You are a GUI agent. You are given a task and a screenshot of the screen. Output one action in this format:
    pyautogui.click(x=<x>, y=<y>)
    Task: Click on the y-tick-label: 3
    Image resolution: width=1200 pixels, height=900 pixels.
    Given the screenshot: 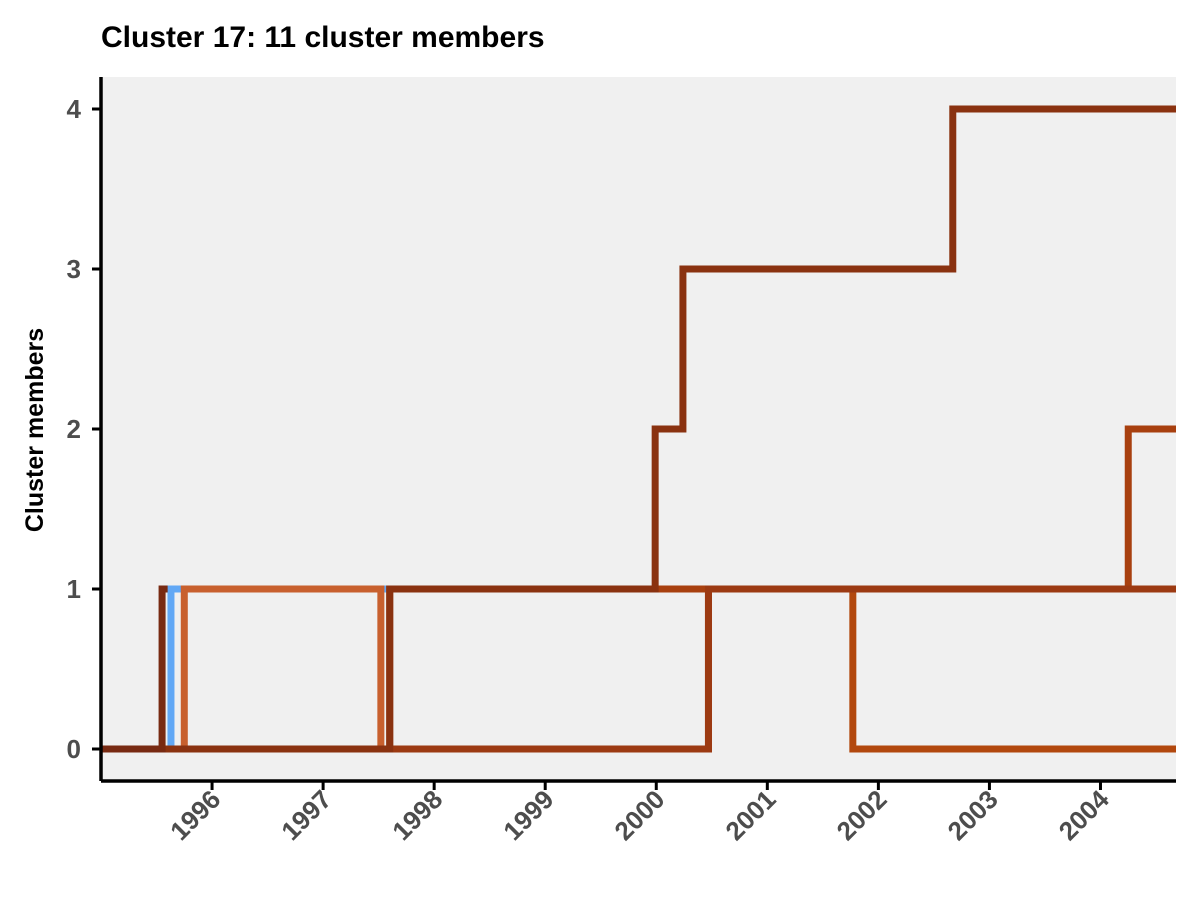 What is the action you would take?
    pyautogui.click(x=74, y=269)
    